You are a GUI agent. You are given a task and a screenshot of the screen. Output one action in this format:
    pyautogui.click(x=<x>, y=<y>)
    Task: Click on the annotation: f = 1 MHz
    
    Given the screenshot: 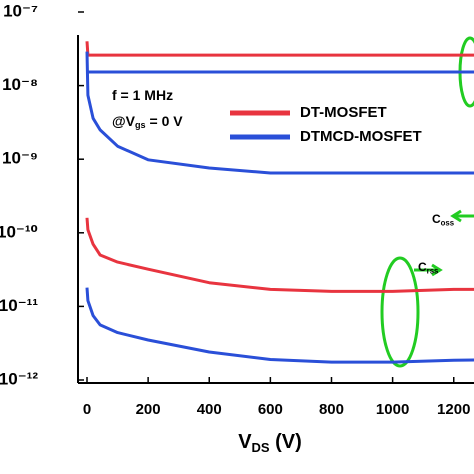 What is the action you would take?
    pyautogui.click(x=142, y=95)
    